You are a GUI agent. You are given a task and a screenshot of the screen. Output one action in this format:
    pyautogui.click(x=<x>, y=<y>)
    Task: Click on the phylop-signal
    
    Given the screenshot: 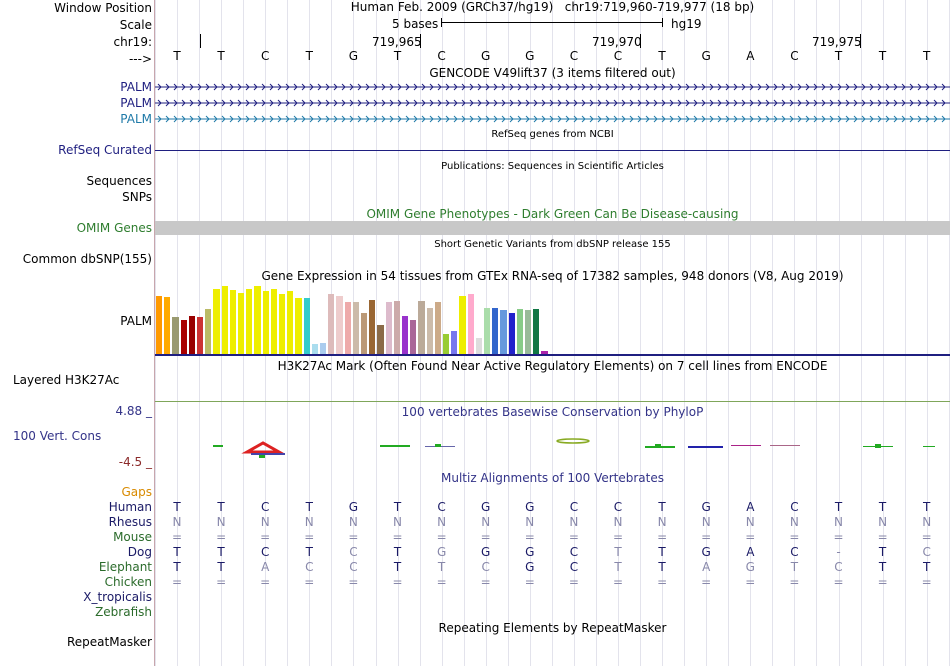 What is the action you would take?
    pyautogui.click(x=552, y=445)
    